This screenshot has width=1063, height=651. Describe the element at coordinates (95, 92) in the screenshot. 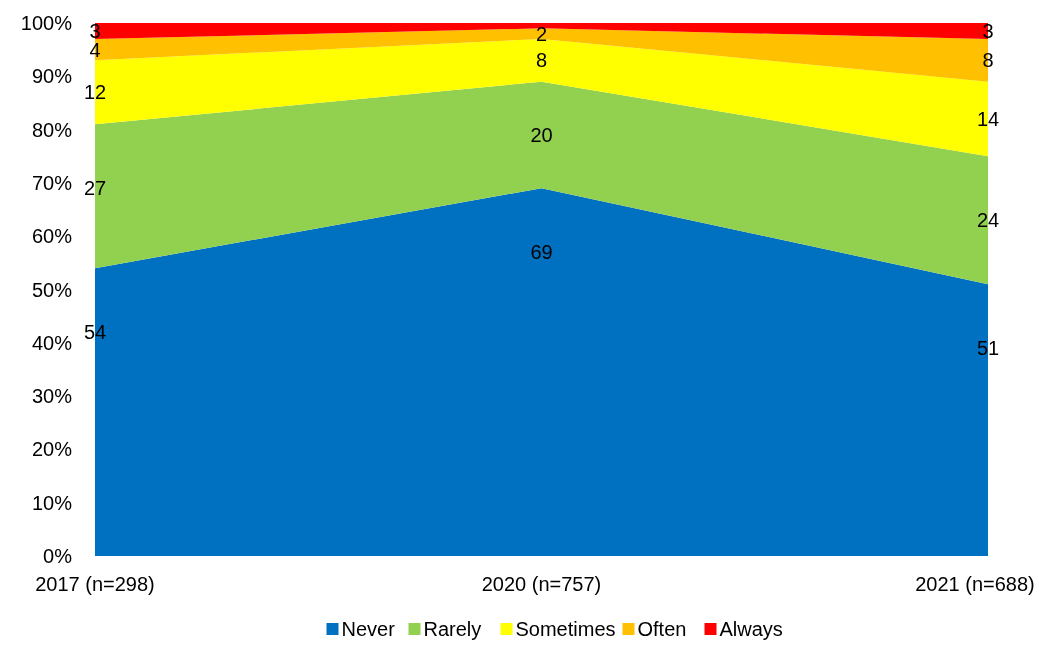

I see `data-label: 12` at that location.